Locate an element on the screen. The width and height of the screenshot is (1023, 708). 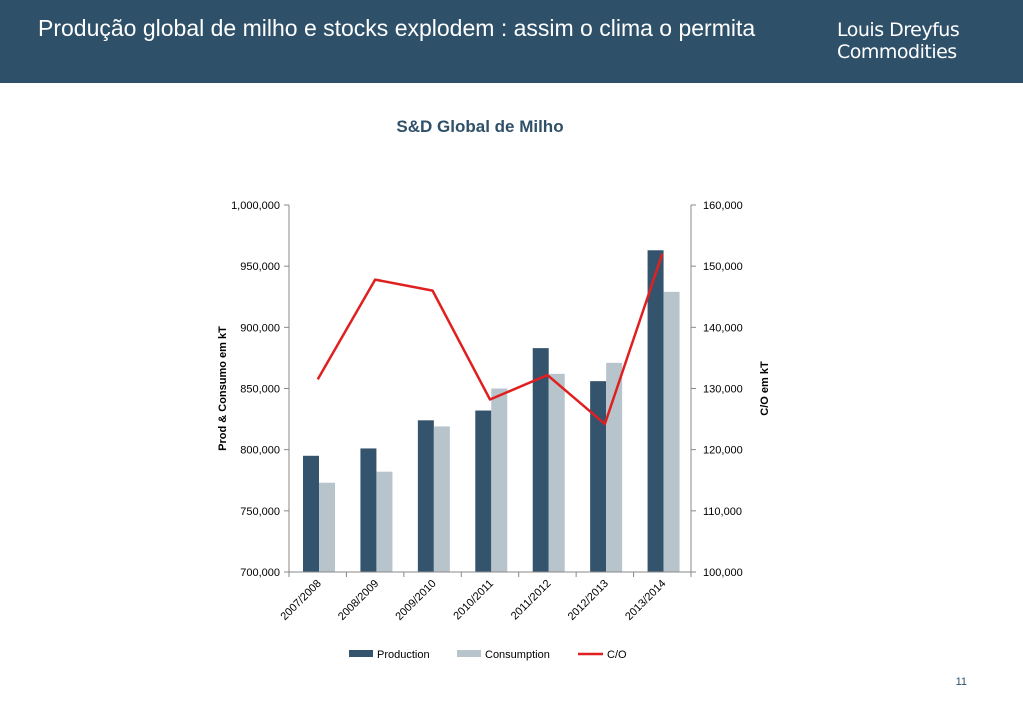
company-logo: Louis Dreyfus Commodities is located at coordinates (912, 41).